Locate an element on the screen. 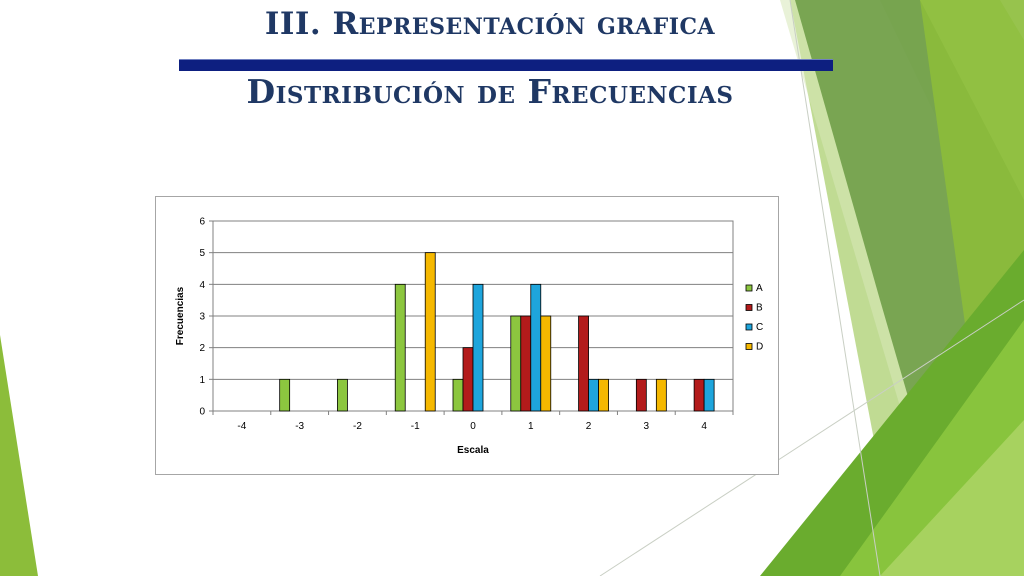  legend-swatch-D is located at coordinates (749, 346).